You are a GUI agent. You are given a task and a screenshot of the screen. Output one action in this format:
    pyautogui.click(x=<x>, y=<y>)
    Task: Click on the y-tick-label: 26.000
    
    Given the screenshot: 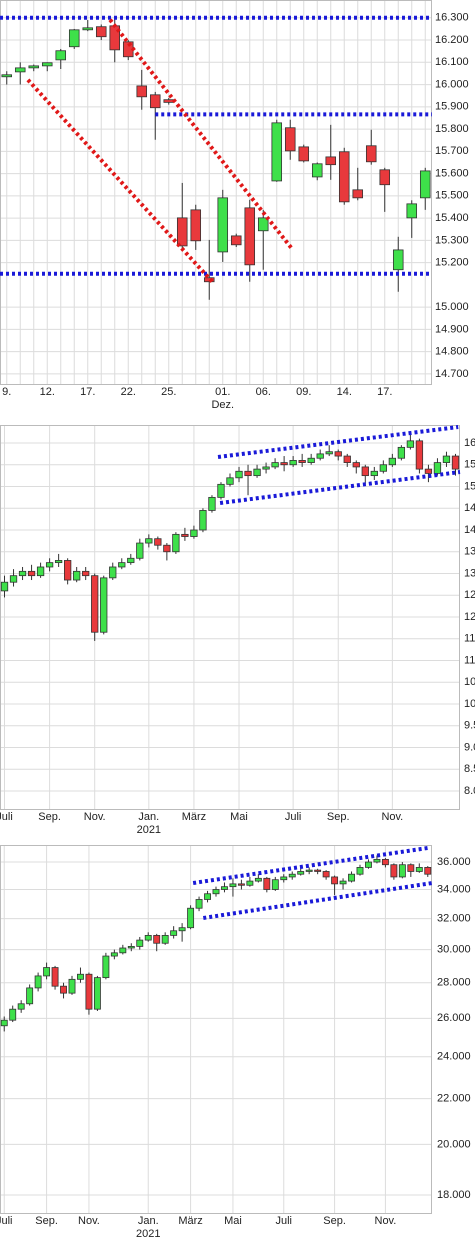 What is the action you would take?
    pyautogui.click(x=454, y=1018)
    